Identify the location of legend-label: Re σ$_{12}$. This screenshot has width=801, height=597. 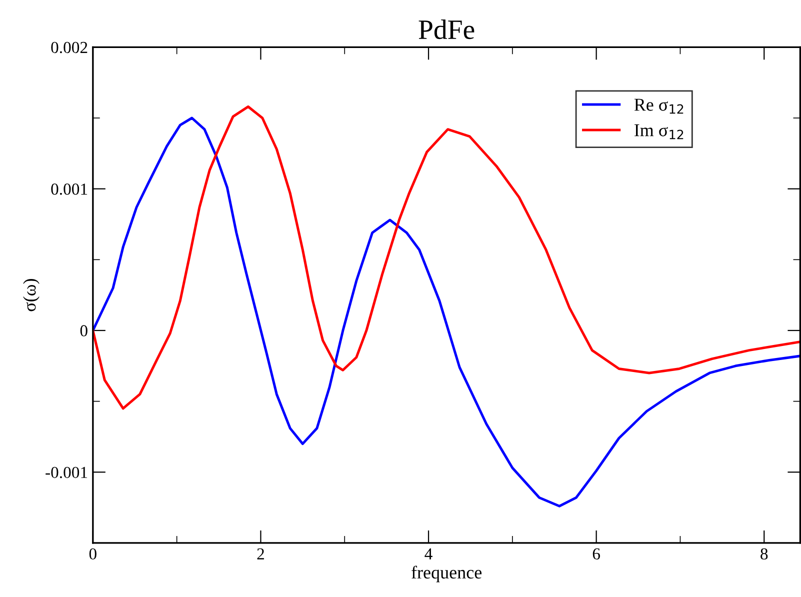
(659, 106).